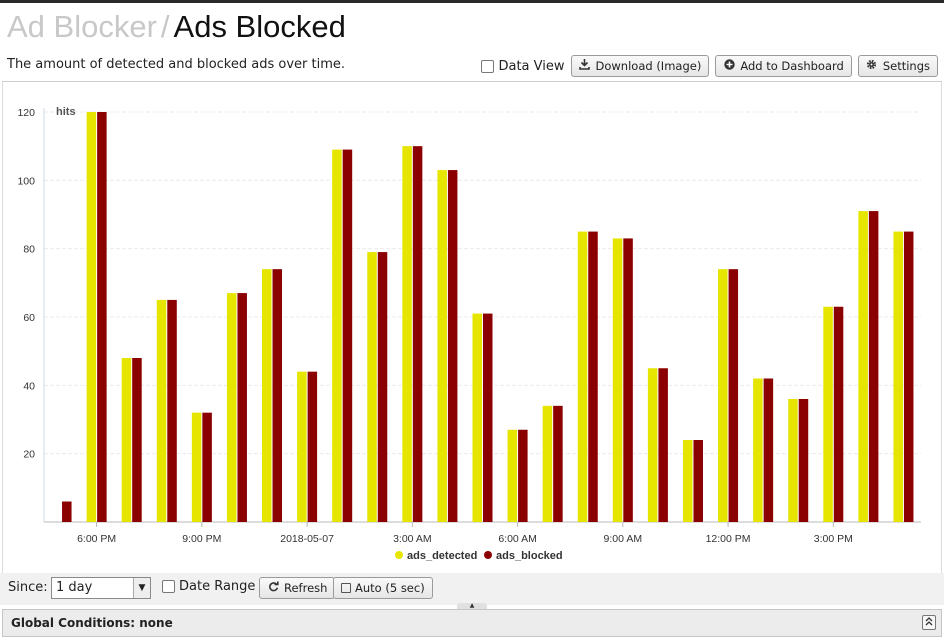 This screenshot has width=944, height=639. Describe the element at coordinates (529, 556) in the screenshot. I see `legend-label-ads_blocked: ads_blocked` at that location.